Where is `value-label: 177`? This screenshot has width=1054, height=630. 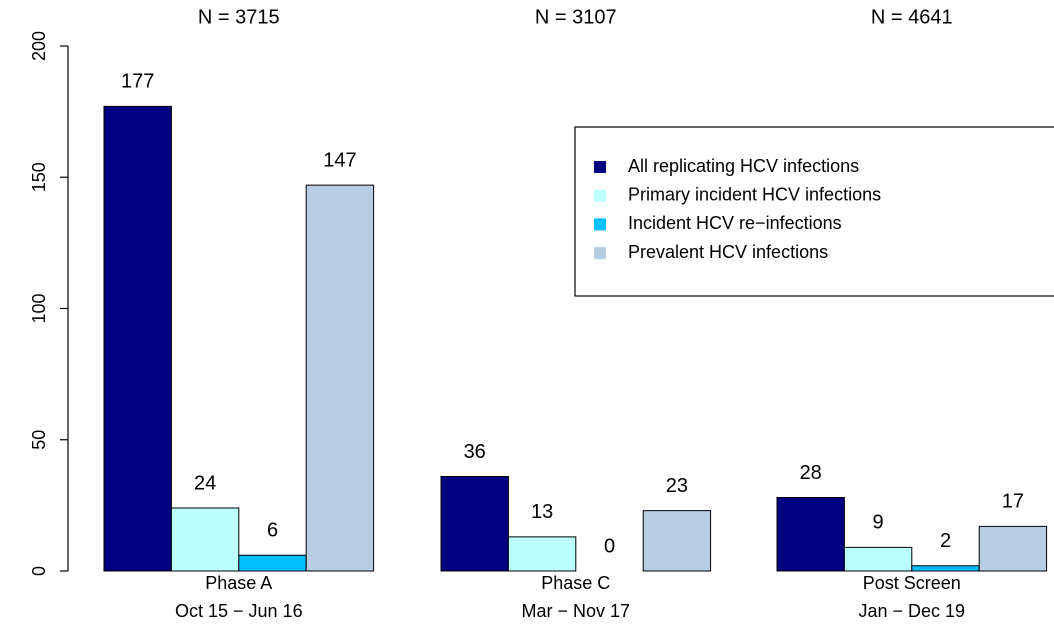
value-label: 177 is located at coordinates (137, 82).